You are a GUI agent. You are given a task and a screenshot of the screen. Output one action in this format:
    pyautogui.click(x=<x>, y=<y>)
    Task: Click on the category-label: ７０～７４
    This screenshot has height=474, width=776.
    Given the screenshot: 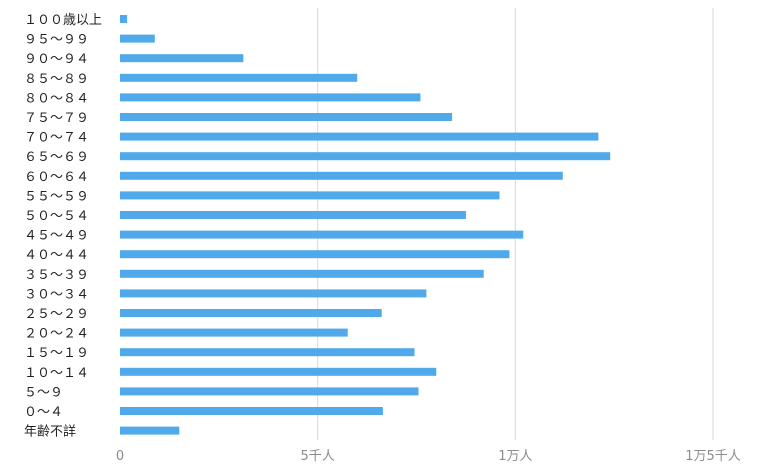 What is the action you would take?
    pyautogui.click(x=56, y=138)
    